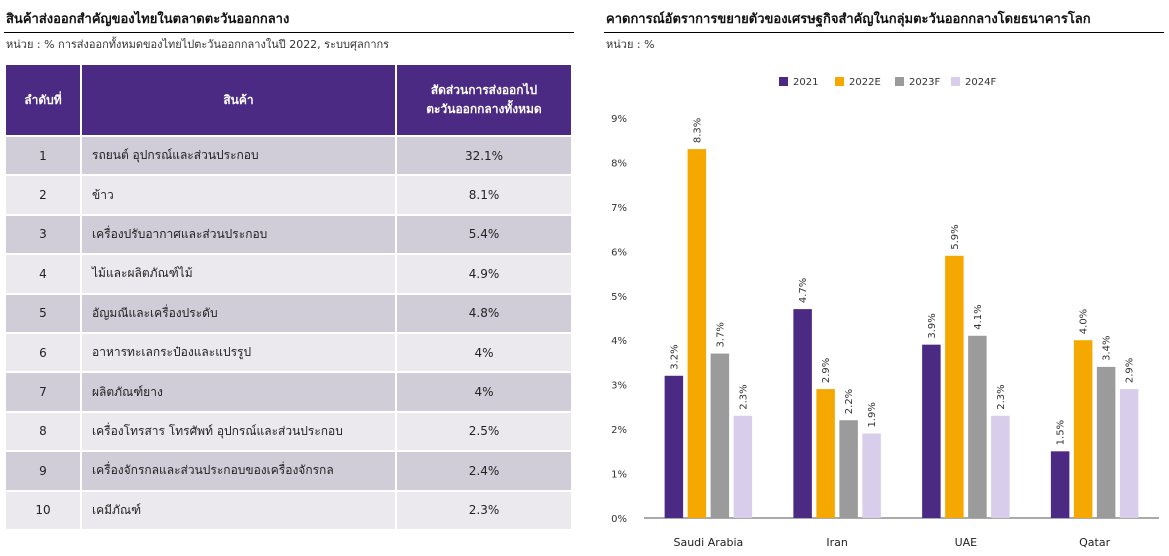  I want to click on legend-label: 2023F, so click(924, 82).